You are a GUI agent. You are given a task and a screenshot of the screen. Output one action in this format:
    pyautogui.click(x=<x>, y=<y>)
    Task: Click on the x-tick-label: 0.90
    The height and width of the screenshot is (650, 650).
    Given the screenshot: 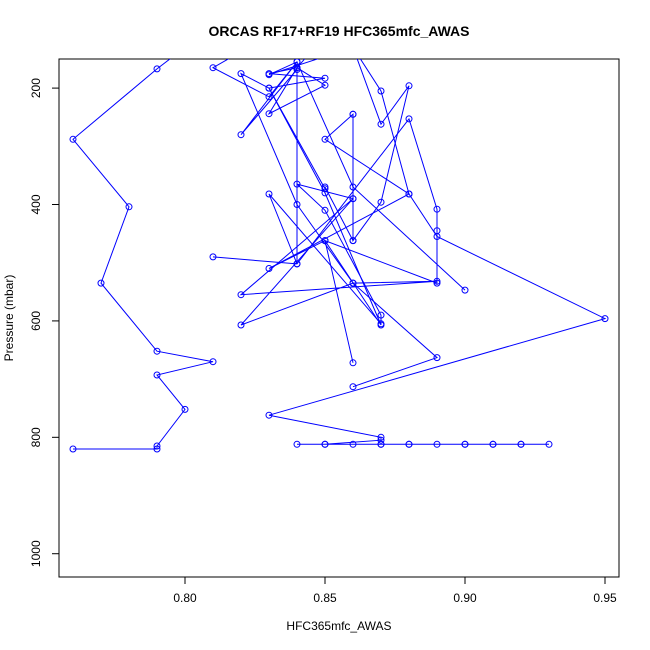 What is the action you would take?
    pyautogui.click(x=465, y=598)
    